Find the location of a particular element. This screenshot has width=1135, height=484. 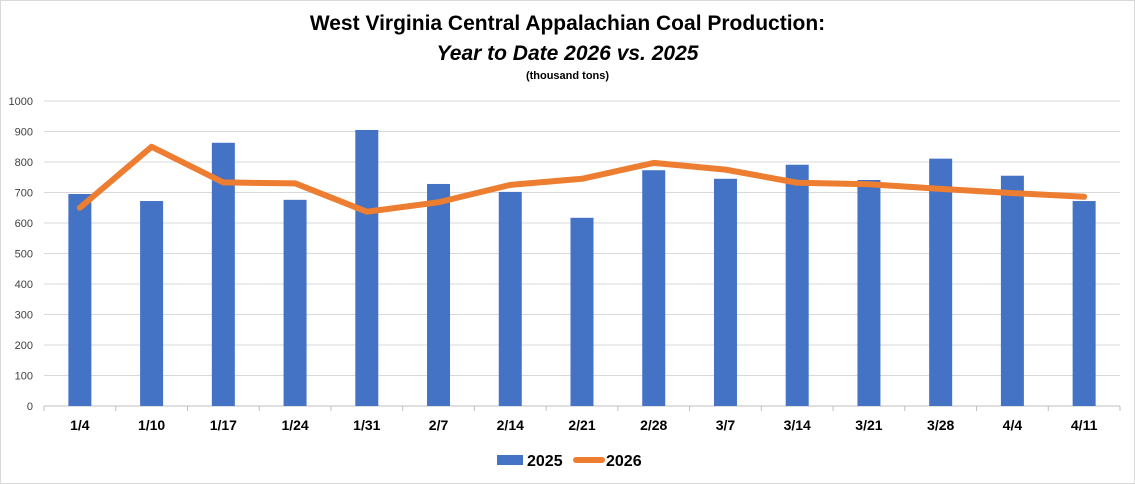

y-tick-label: 200 is located at coordinates (24, 346).